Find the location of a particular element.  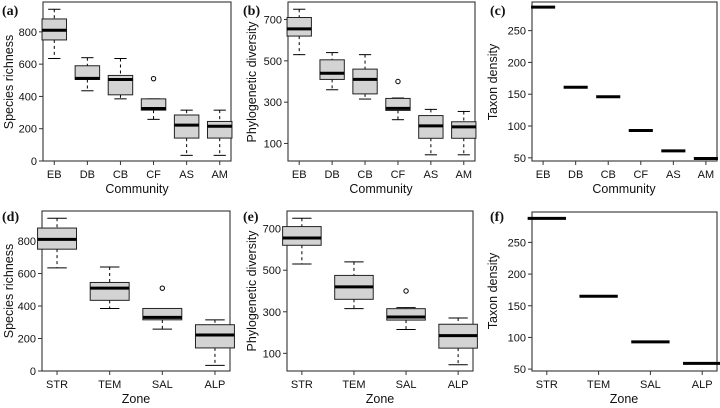

panel-label: (e) is located at coordinates (251, 217).